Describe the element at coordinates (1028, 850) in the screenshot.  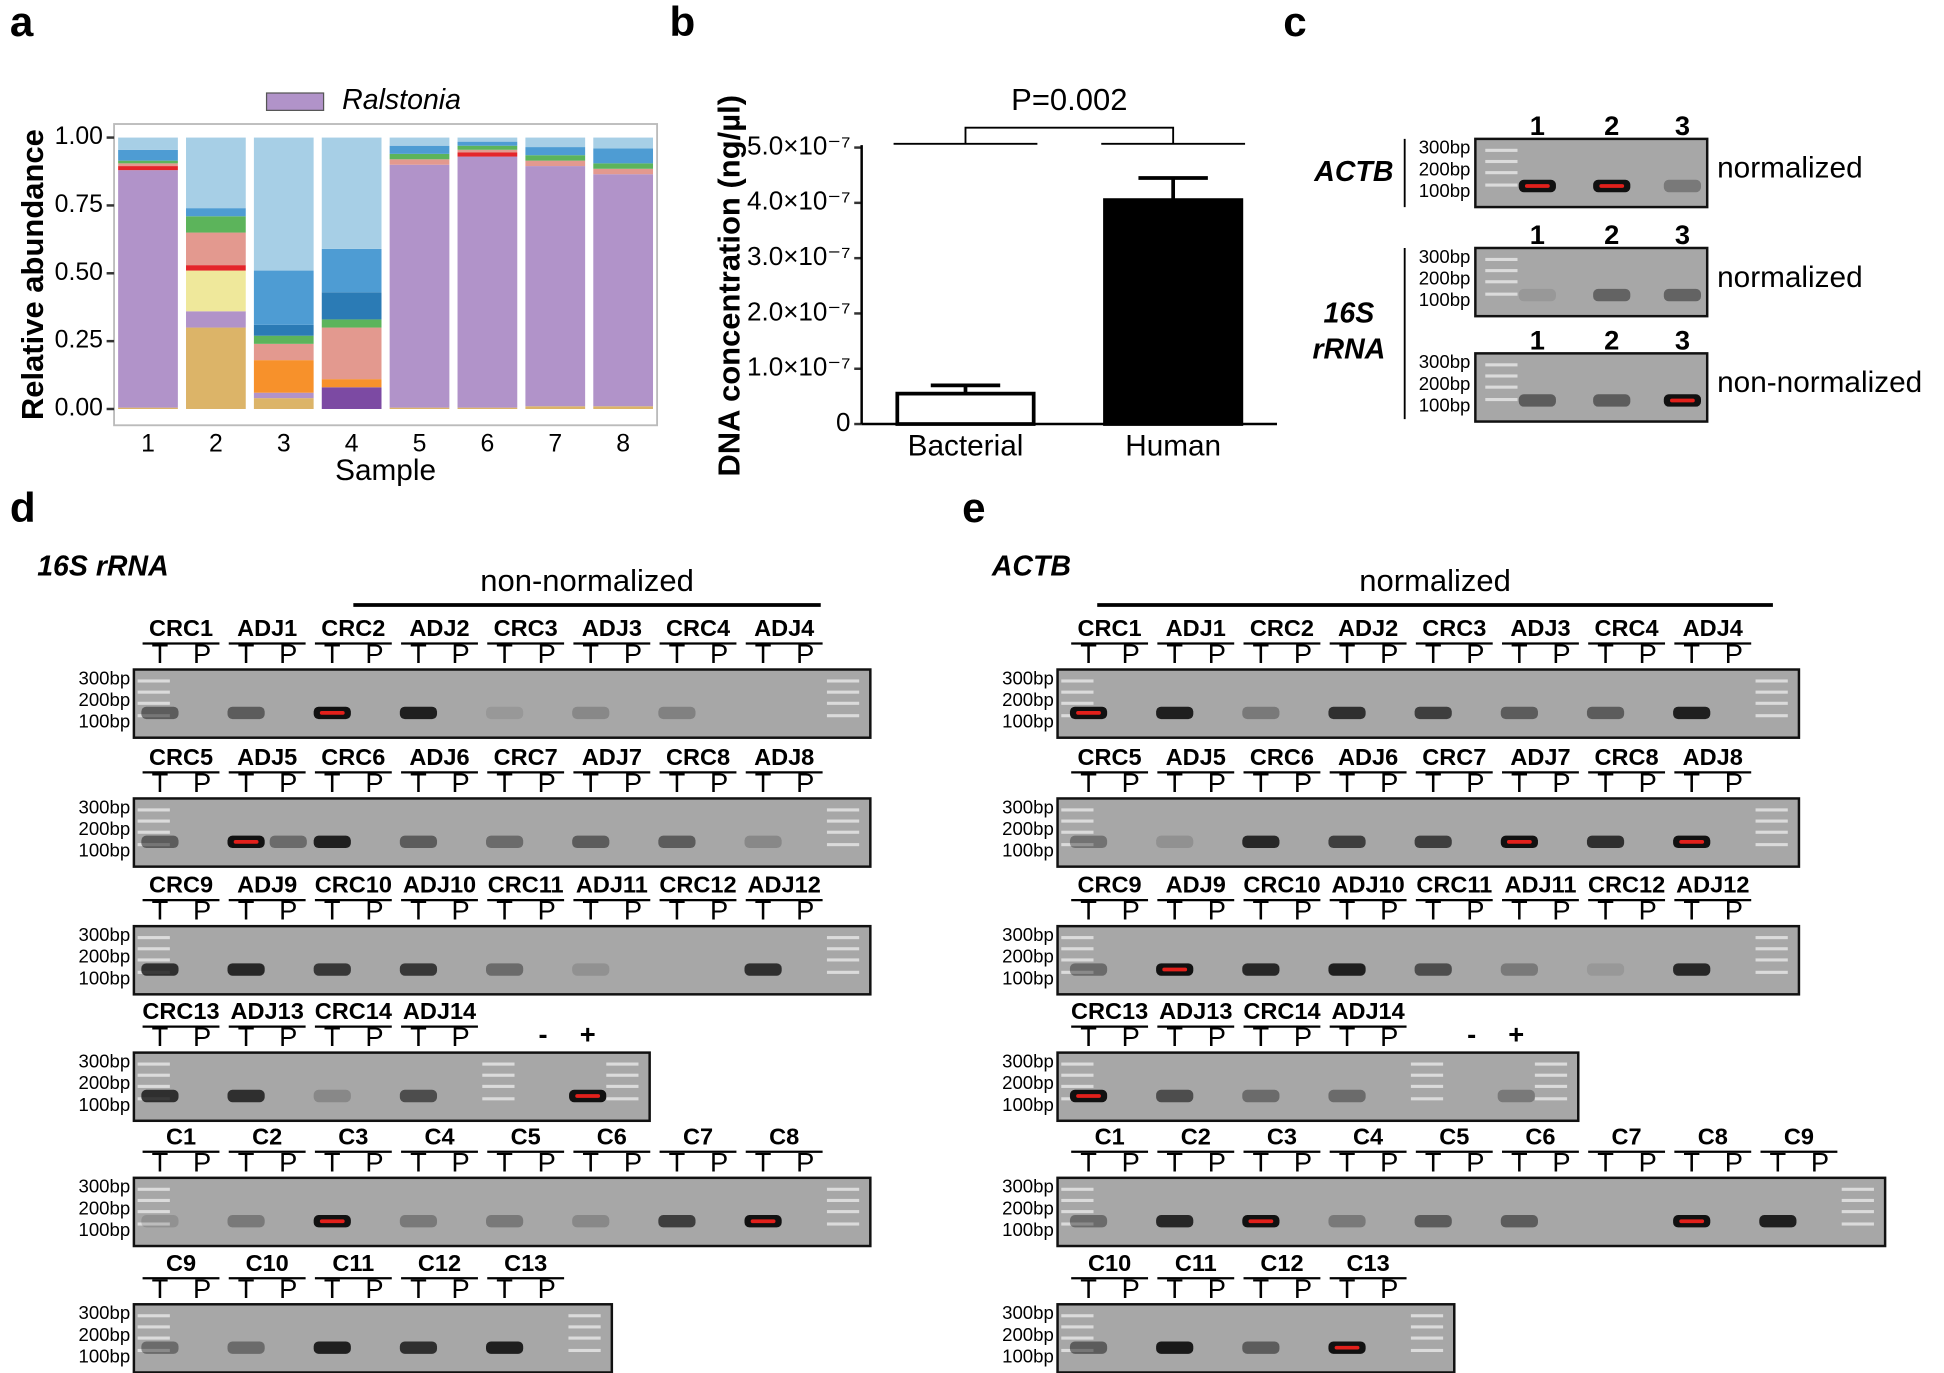
I see `ladder-label: 100bp` at that location.